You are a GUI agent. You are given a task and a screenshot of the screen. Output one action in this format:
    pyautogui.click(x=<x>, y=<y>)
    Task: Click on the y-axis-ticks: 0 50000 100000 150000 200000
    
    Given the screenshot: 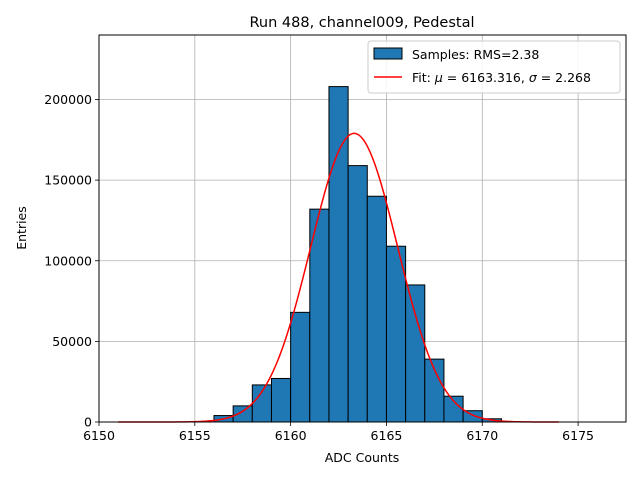 What is the action you would take?
    pyautogui.click(x=71, y=261)
    